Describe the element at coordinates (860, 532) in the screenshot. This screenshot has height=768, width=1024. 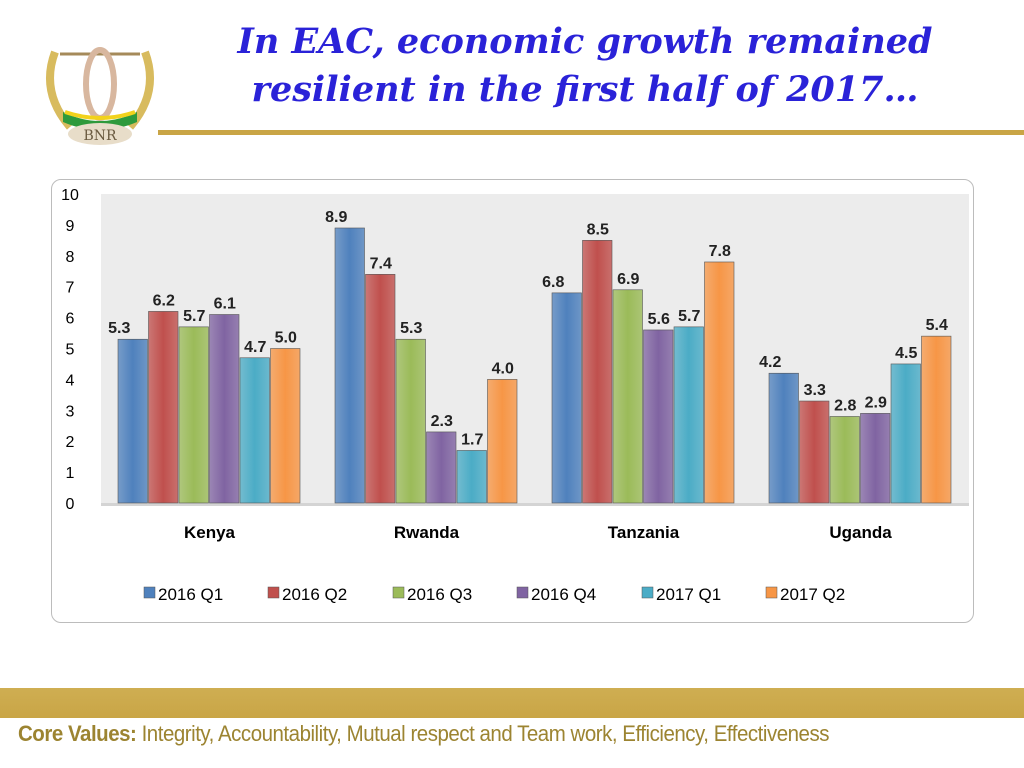
I see `x-tick-label: Uganda` at that location.